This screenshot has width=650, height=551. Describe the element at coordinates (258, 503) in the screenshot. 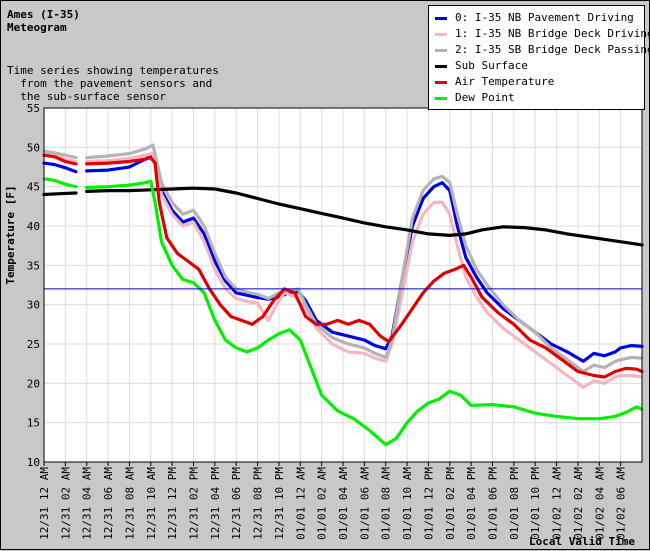

I see `x-tick-label: 12/31 08 PM` at that location.